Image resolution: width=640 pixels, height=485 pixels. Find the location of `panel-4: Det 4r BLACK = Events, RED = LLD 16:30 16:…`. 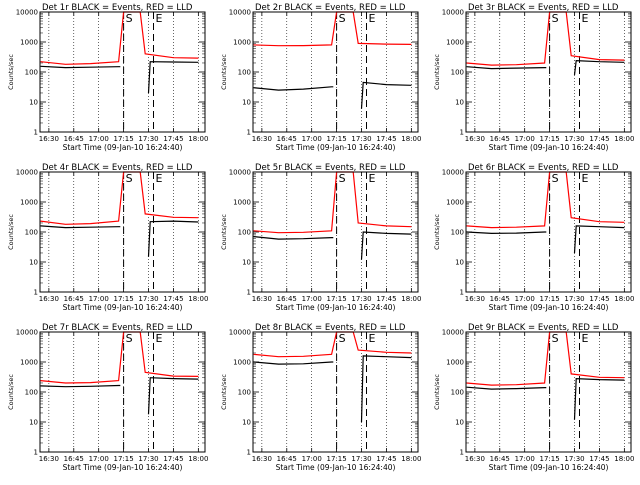

panel-4: Det 4r BLACK = Events, RED = LLD 16:30 16:… is located at coordinates (107, 237).